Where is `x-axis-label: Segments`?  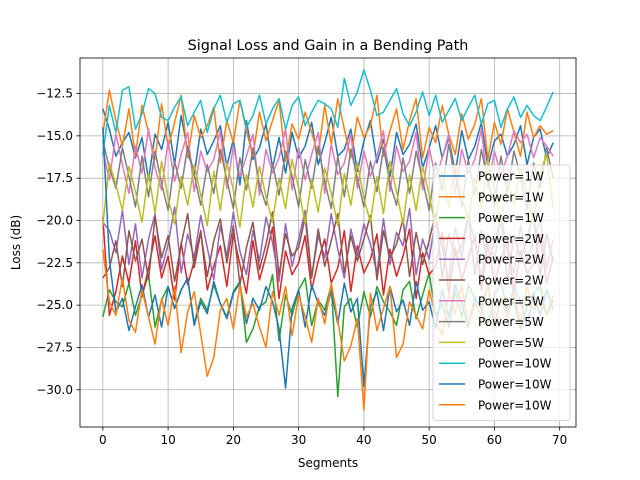
x-axis-label: Segments is located at coordinates (328, 463).